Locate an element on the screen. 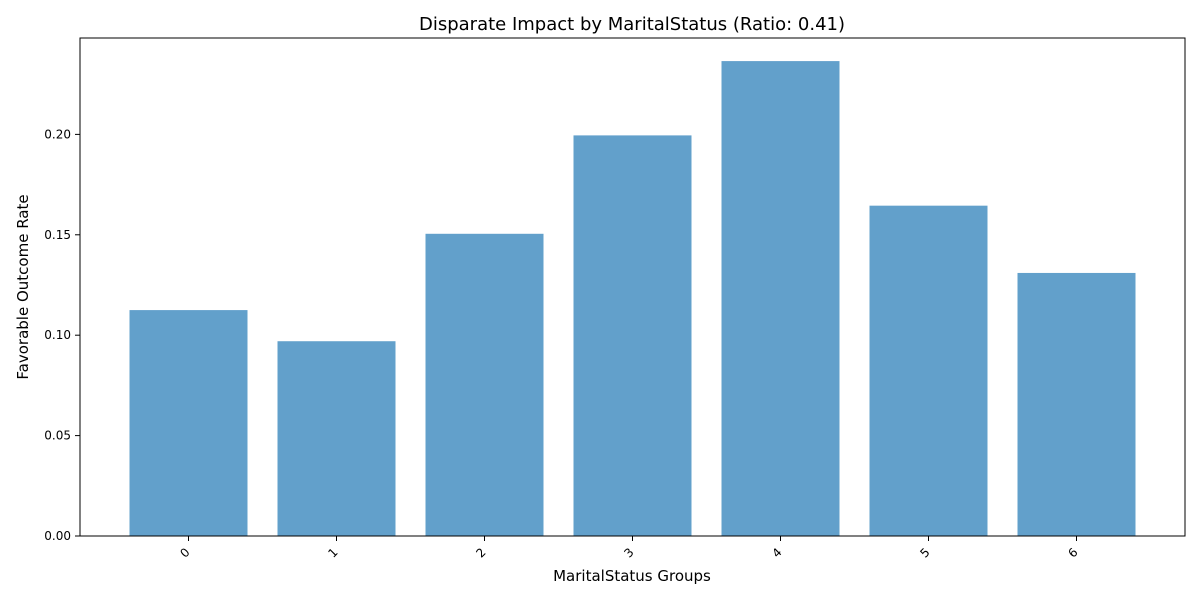  x-tick-label: 4 is located at coordinates (776, 552).